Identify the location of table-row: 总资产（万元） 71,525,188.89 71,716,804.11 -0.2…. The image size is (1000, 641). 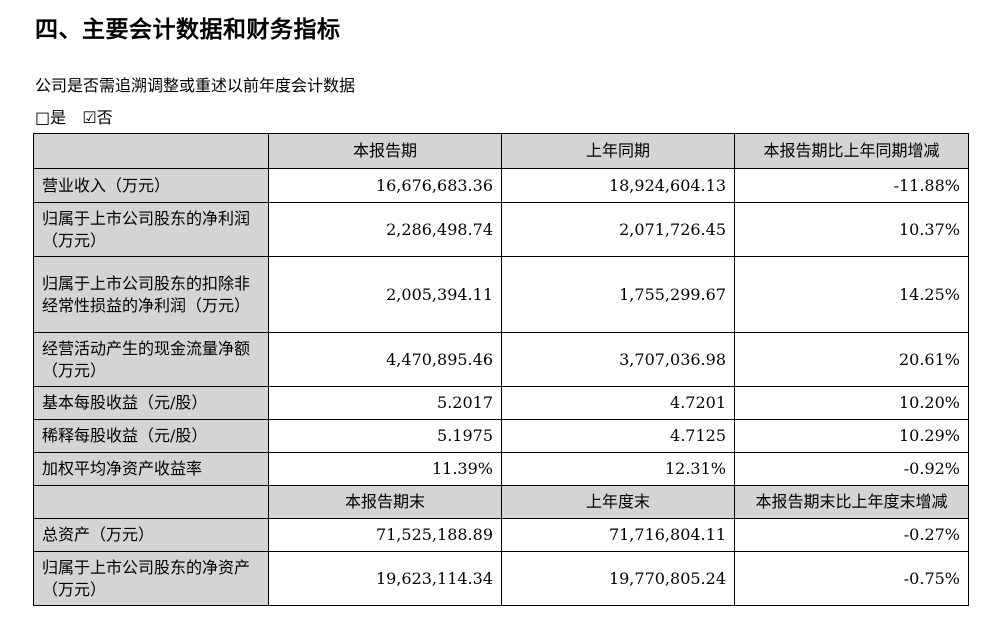
(501, 535).